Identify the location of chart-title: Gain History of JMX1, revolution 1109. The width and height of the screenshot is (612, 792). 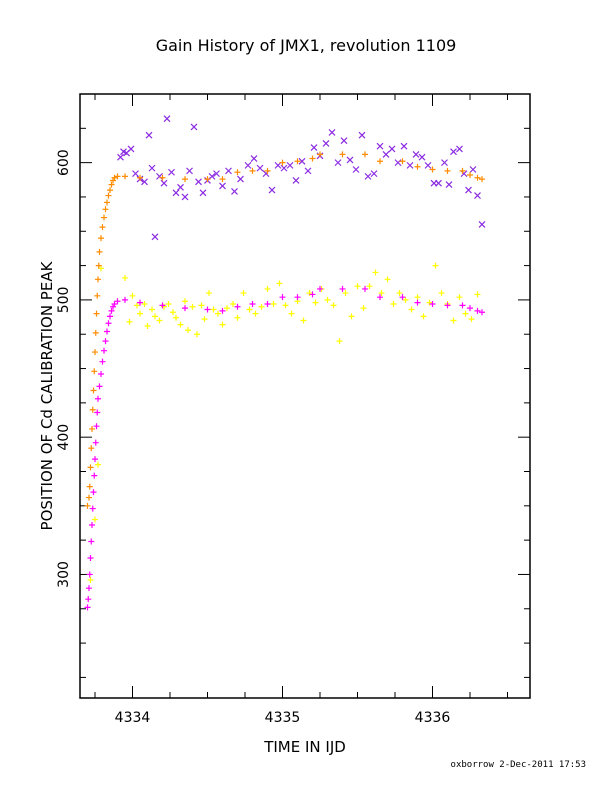
(306, 45).